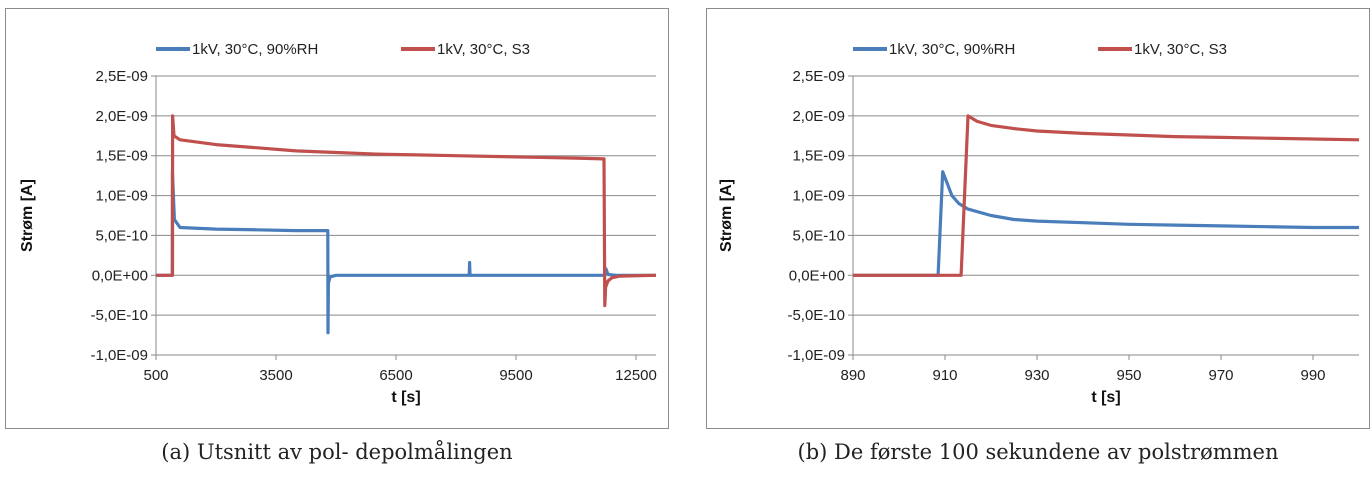  Describe the element at coordinates (155, 375) in the screenshot. I see `x-tick-label: 500` at that location.